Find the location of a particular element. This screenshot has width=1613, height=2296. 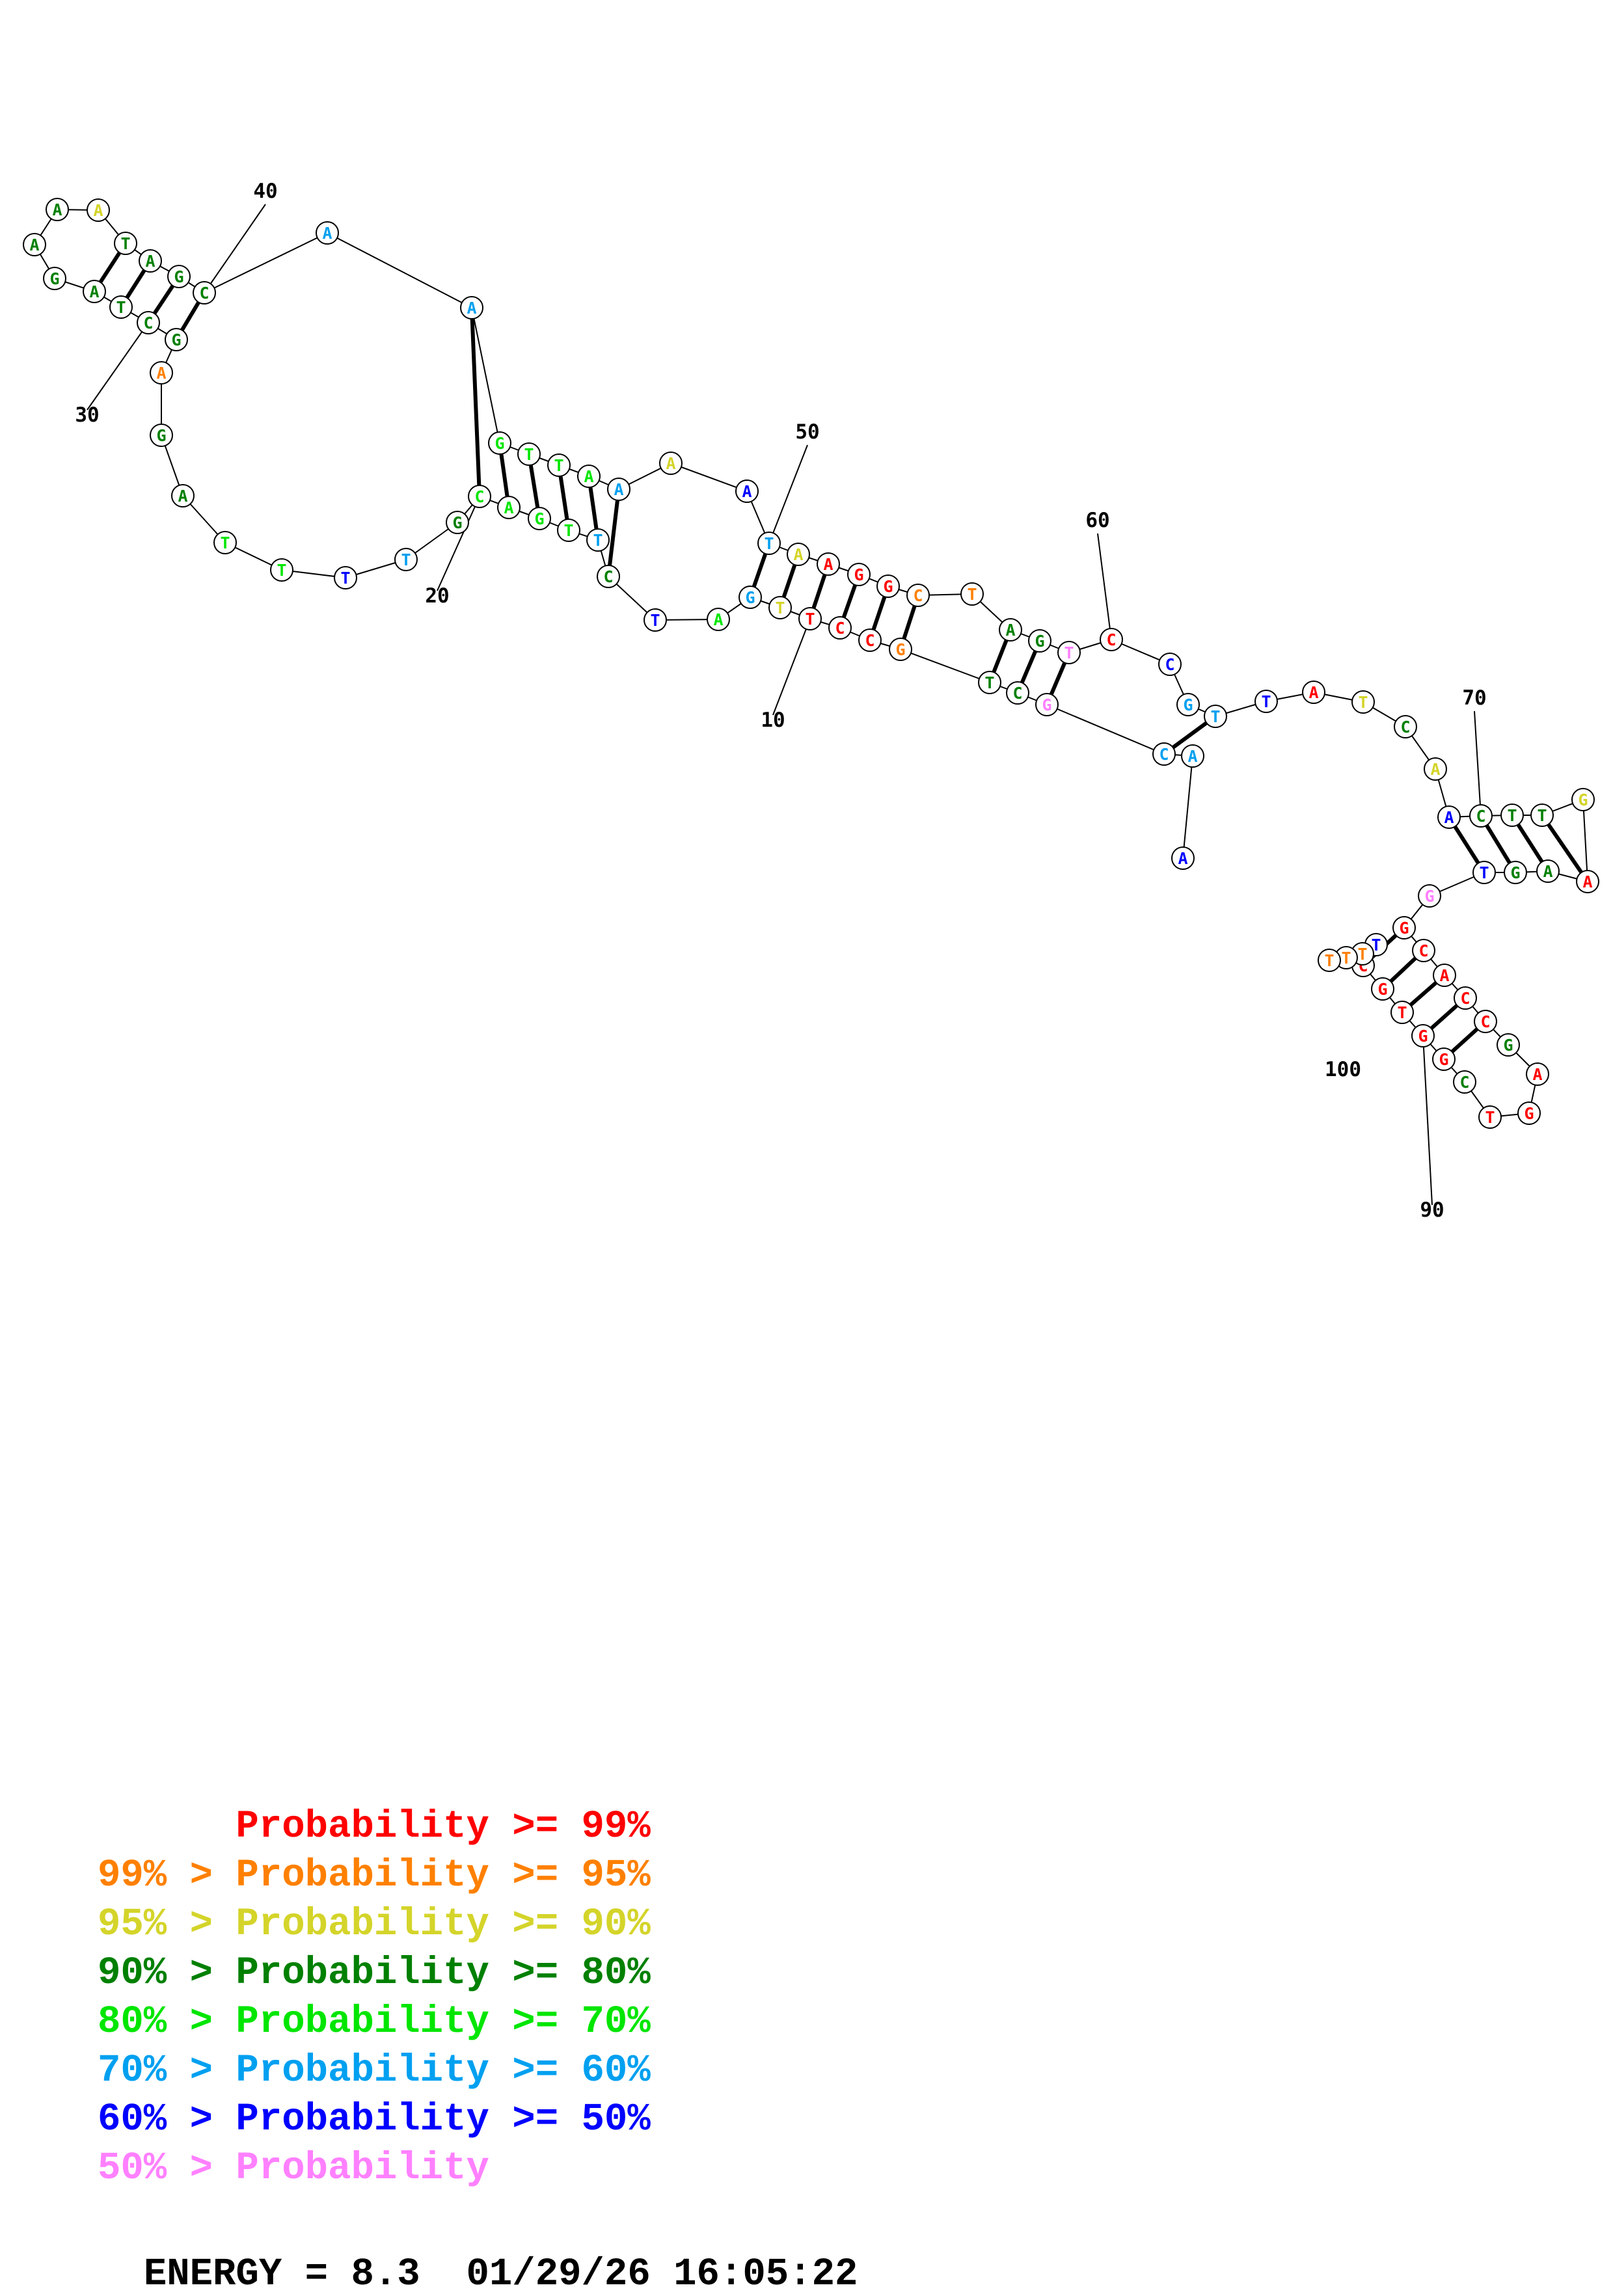

nucleotide-22: T is located at coordinates (406, 559).